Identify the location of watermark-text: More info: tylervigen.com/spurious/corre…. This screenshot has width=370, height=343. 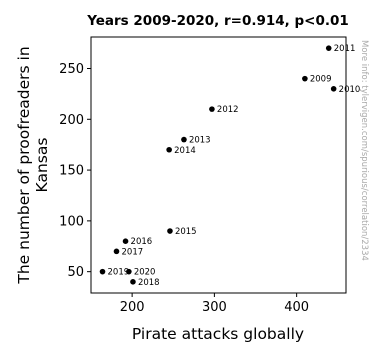
(364, 150).